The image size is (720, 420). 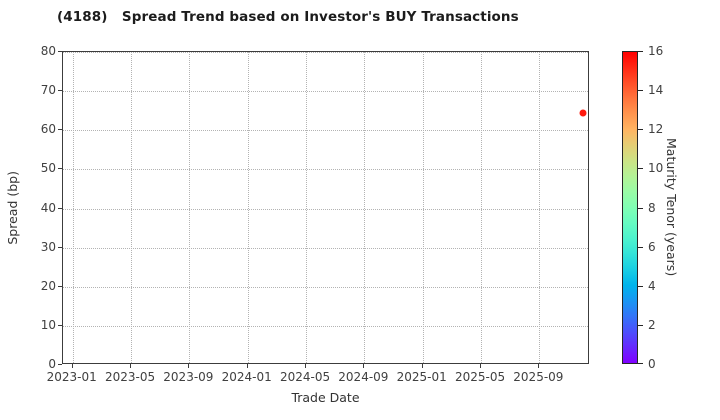 I want to click on x-axis-label: Trade Date, so click(x=325, y=397).